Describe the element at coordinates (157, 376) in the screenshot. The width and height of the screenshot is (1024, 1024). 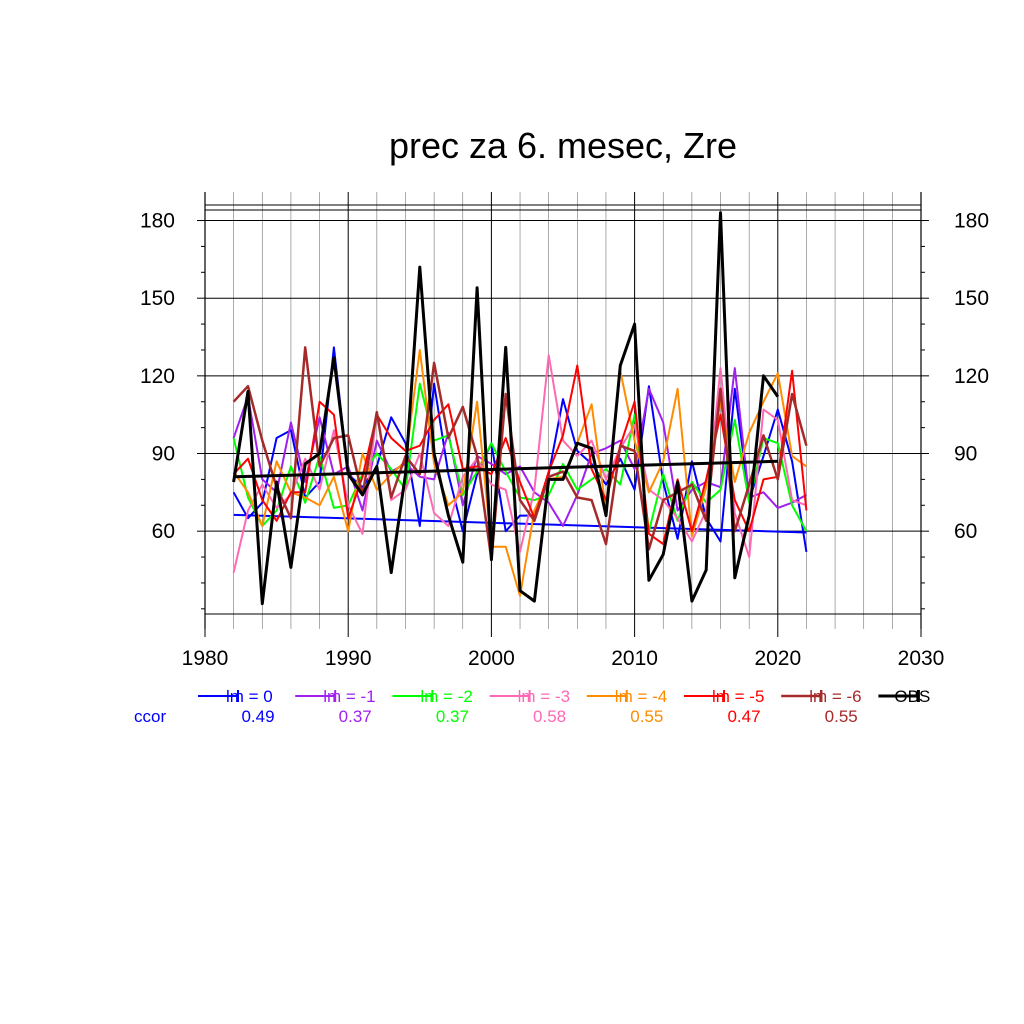
I see `y-tick-label-left: 120` at that location.